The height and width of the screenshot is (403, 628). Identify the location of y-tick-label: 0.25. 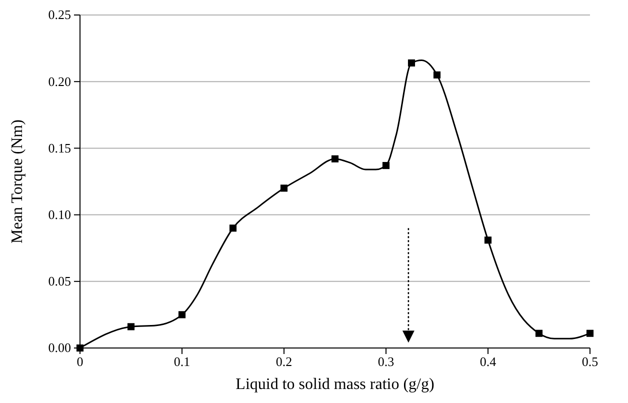
(59, 14).